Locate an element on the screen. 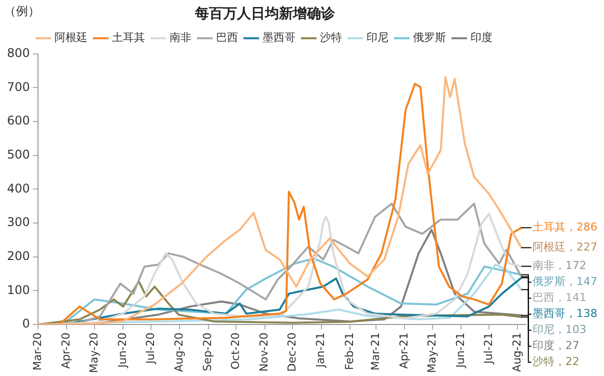  y-tick-label: 700 is located at coordinates (18, 87).